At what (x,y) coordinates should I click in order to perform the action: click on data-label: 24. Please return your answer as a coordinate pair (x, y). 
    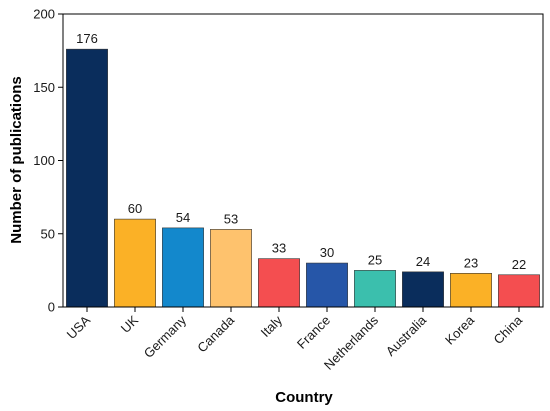
    Looking at the image, I should click on (423, 261).